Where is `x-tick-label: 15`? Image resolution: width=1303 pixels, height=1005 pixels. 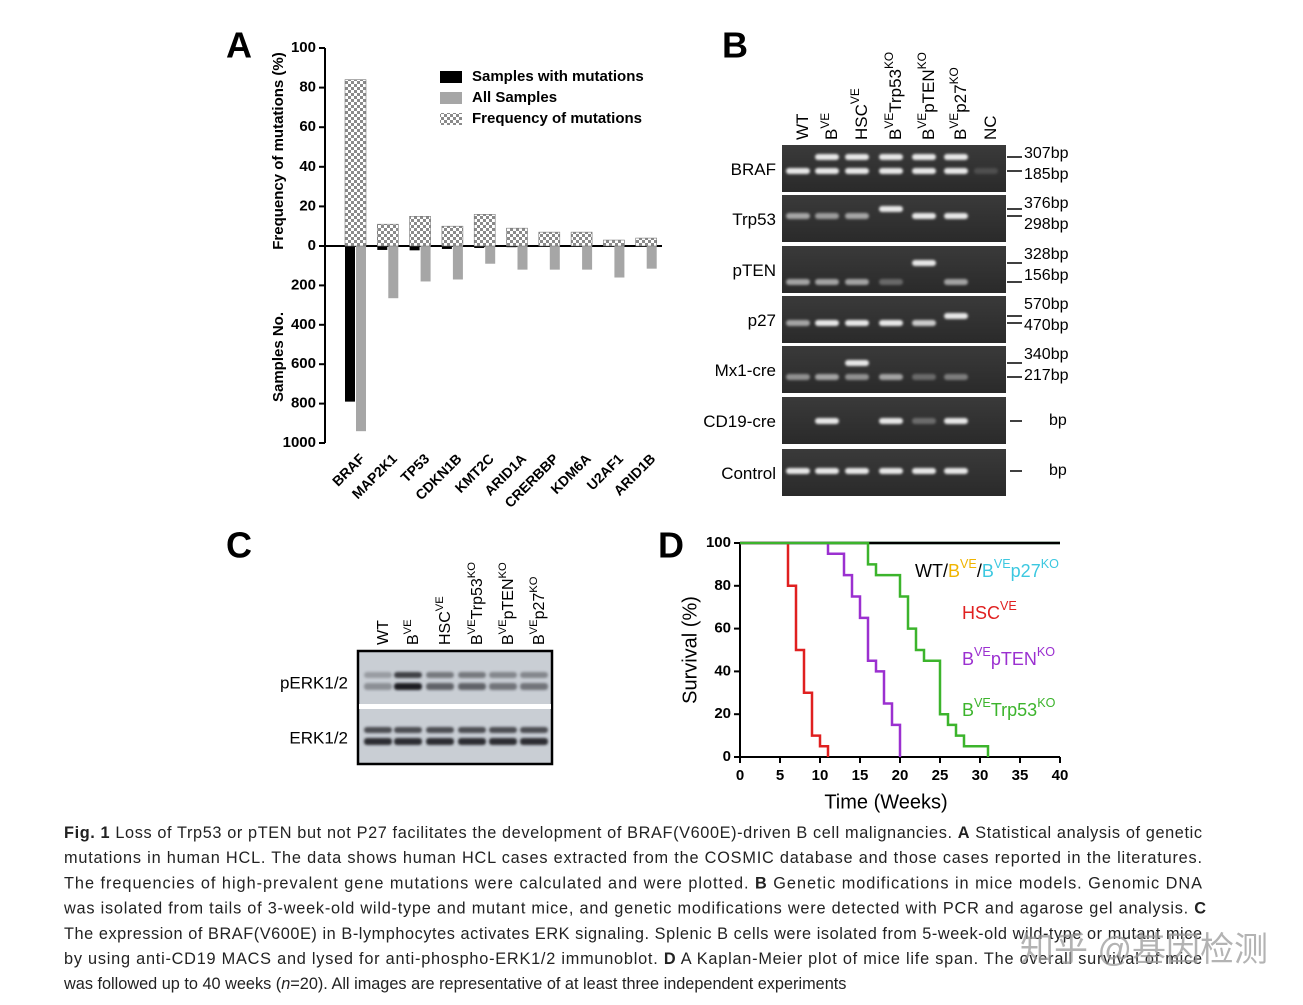 x-tick-label: 15 is located at coordinates (860, 775).